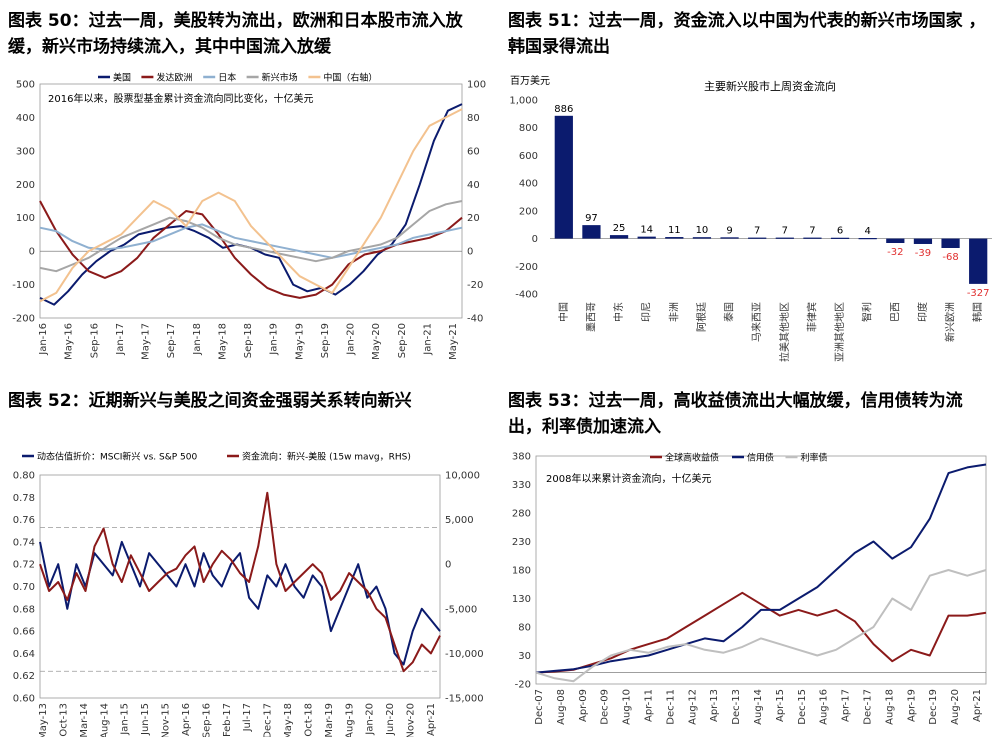  Describe the element at coordinates (933, 707) in the screenshot. I see `fig53-xtick-label: Dec-19` at that location.